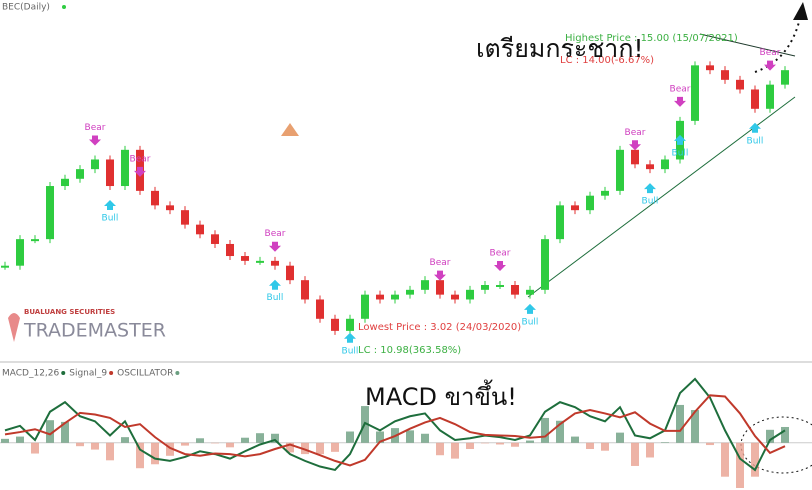 Image resolution: width=812 pixels, height=490 pixels. What do you see at coordinates (441, 395) in the screenshot?
I see `caption: MACD ขาขึ้น!` at bounding box center [441, 395].